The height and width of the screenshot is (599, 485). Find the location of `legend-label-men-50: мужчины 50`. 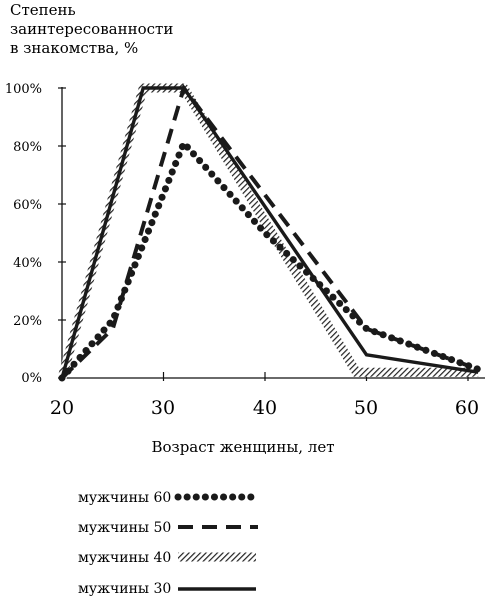

legend-label-men-50: мужчины 50 is located at coordinates (124, 528).